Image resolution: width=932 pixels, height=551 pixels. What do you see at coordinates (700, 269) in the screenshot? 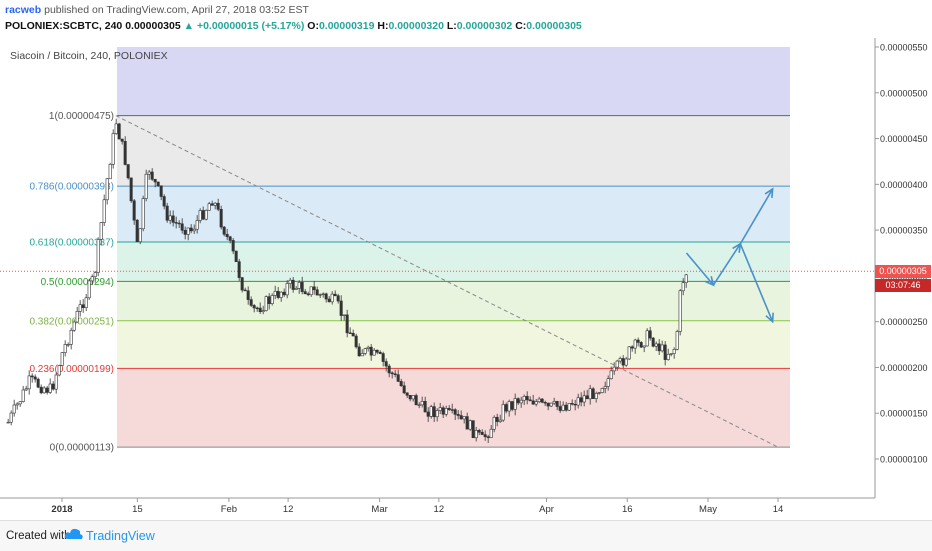
I see `projection-arrow-down` at bounding box center [700, 269].